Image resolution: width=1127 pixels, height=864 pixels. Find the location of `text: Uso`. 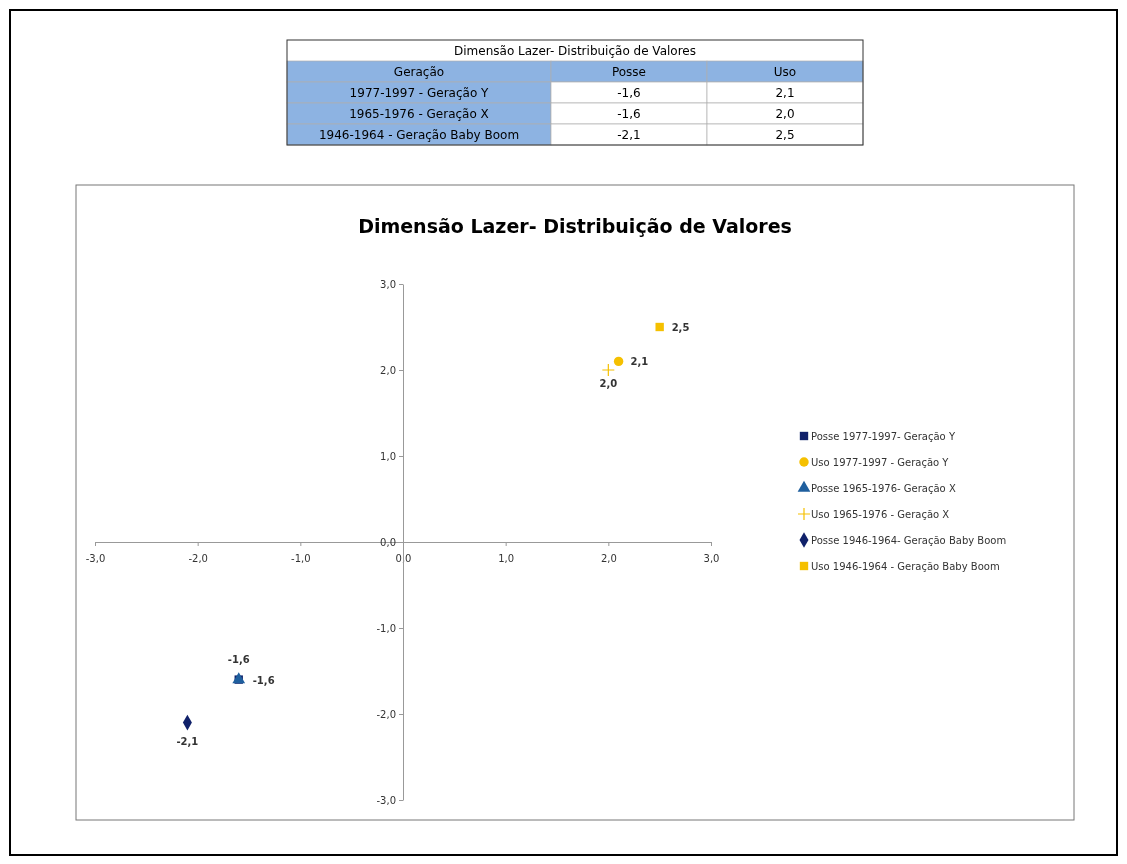

text: Uso is located at coordinates (785, 72).